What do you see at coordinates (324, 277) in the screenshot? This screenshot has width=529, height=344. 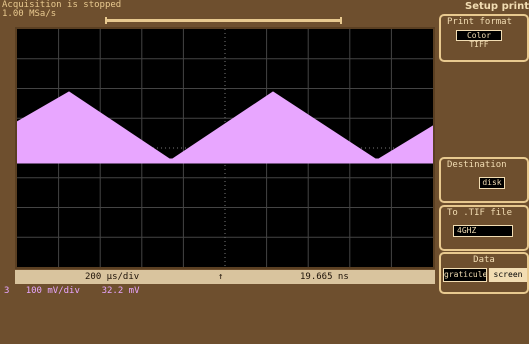 I see `time-delay: 19.665 ns` at bounding box center [324, 277].